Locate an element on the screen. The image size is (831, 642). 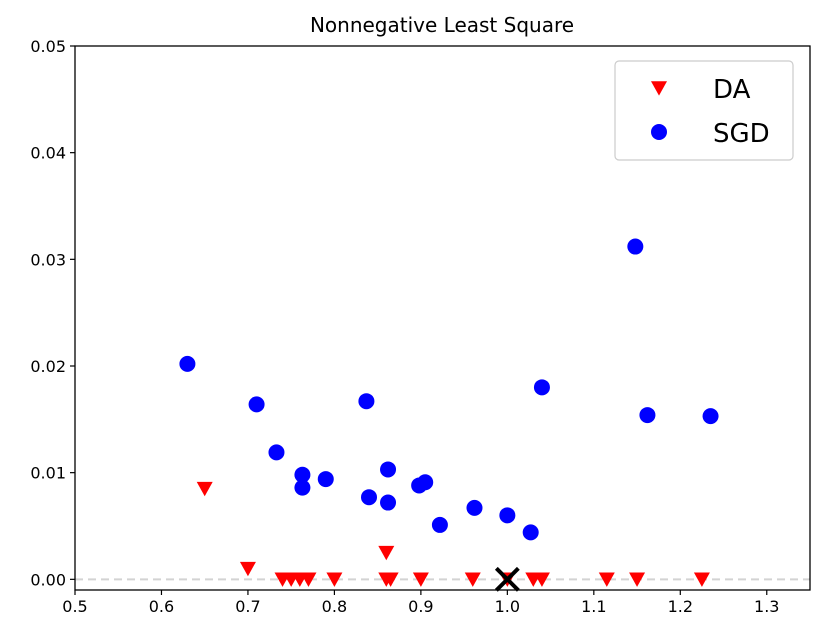
legend-label-da: DA is located at coordinates (732, 90).